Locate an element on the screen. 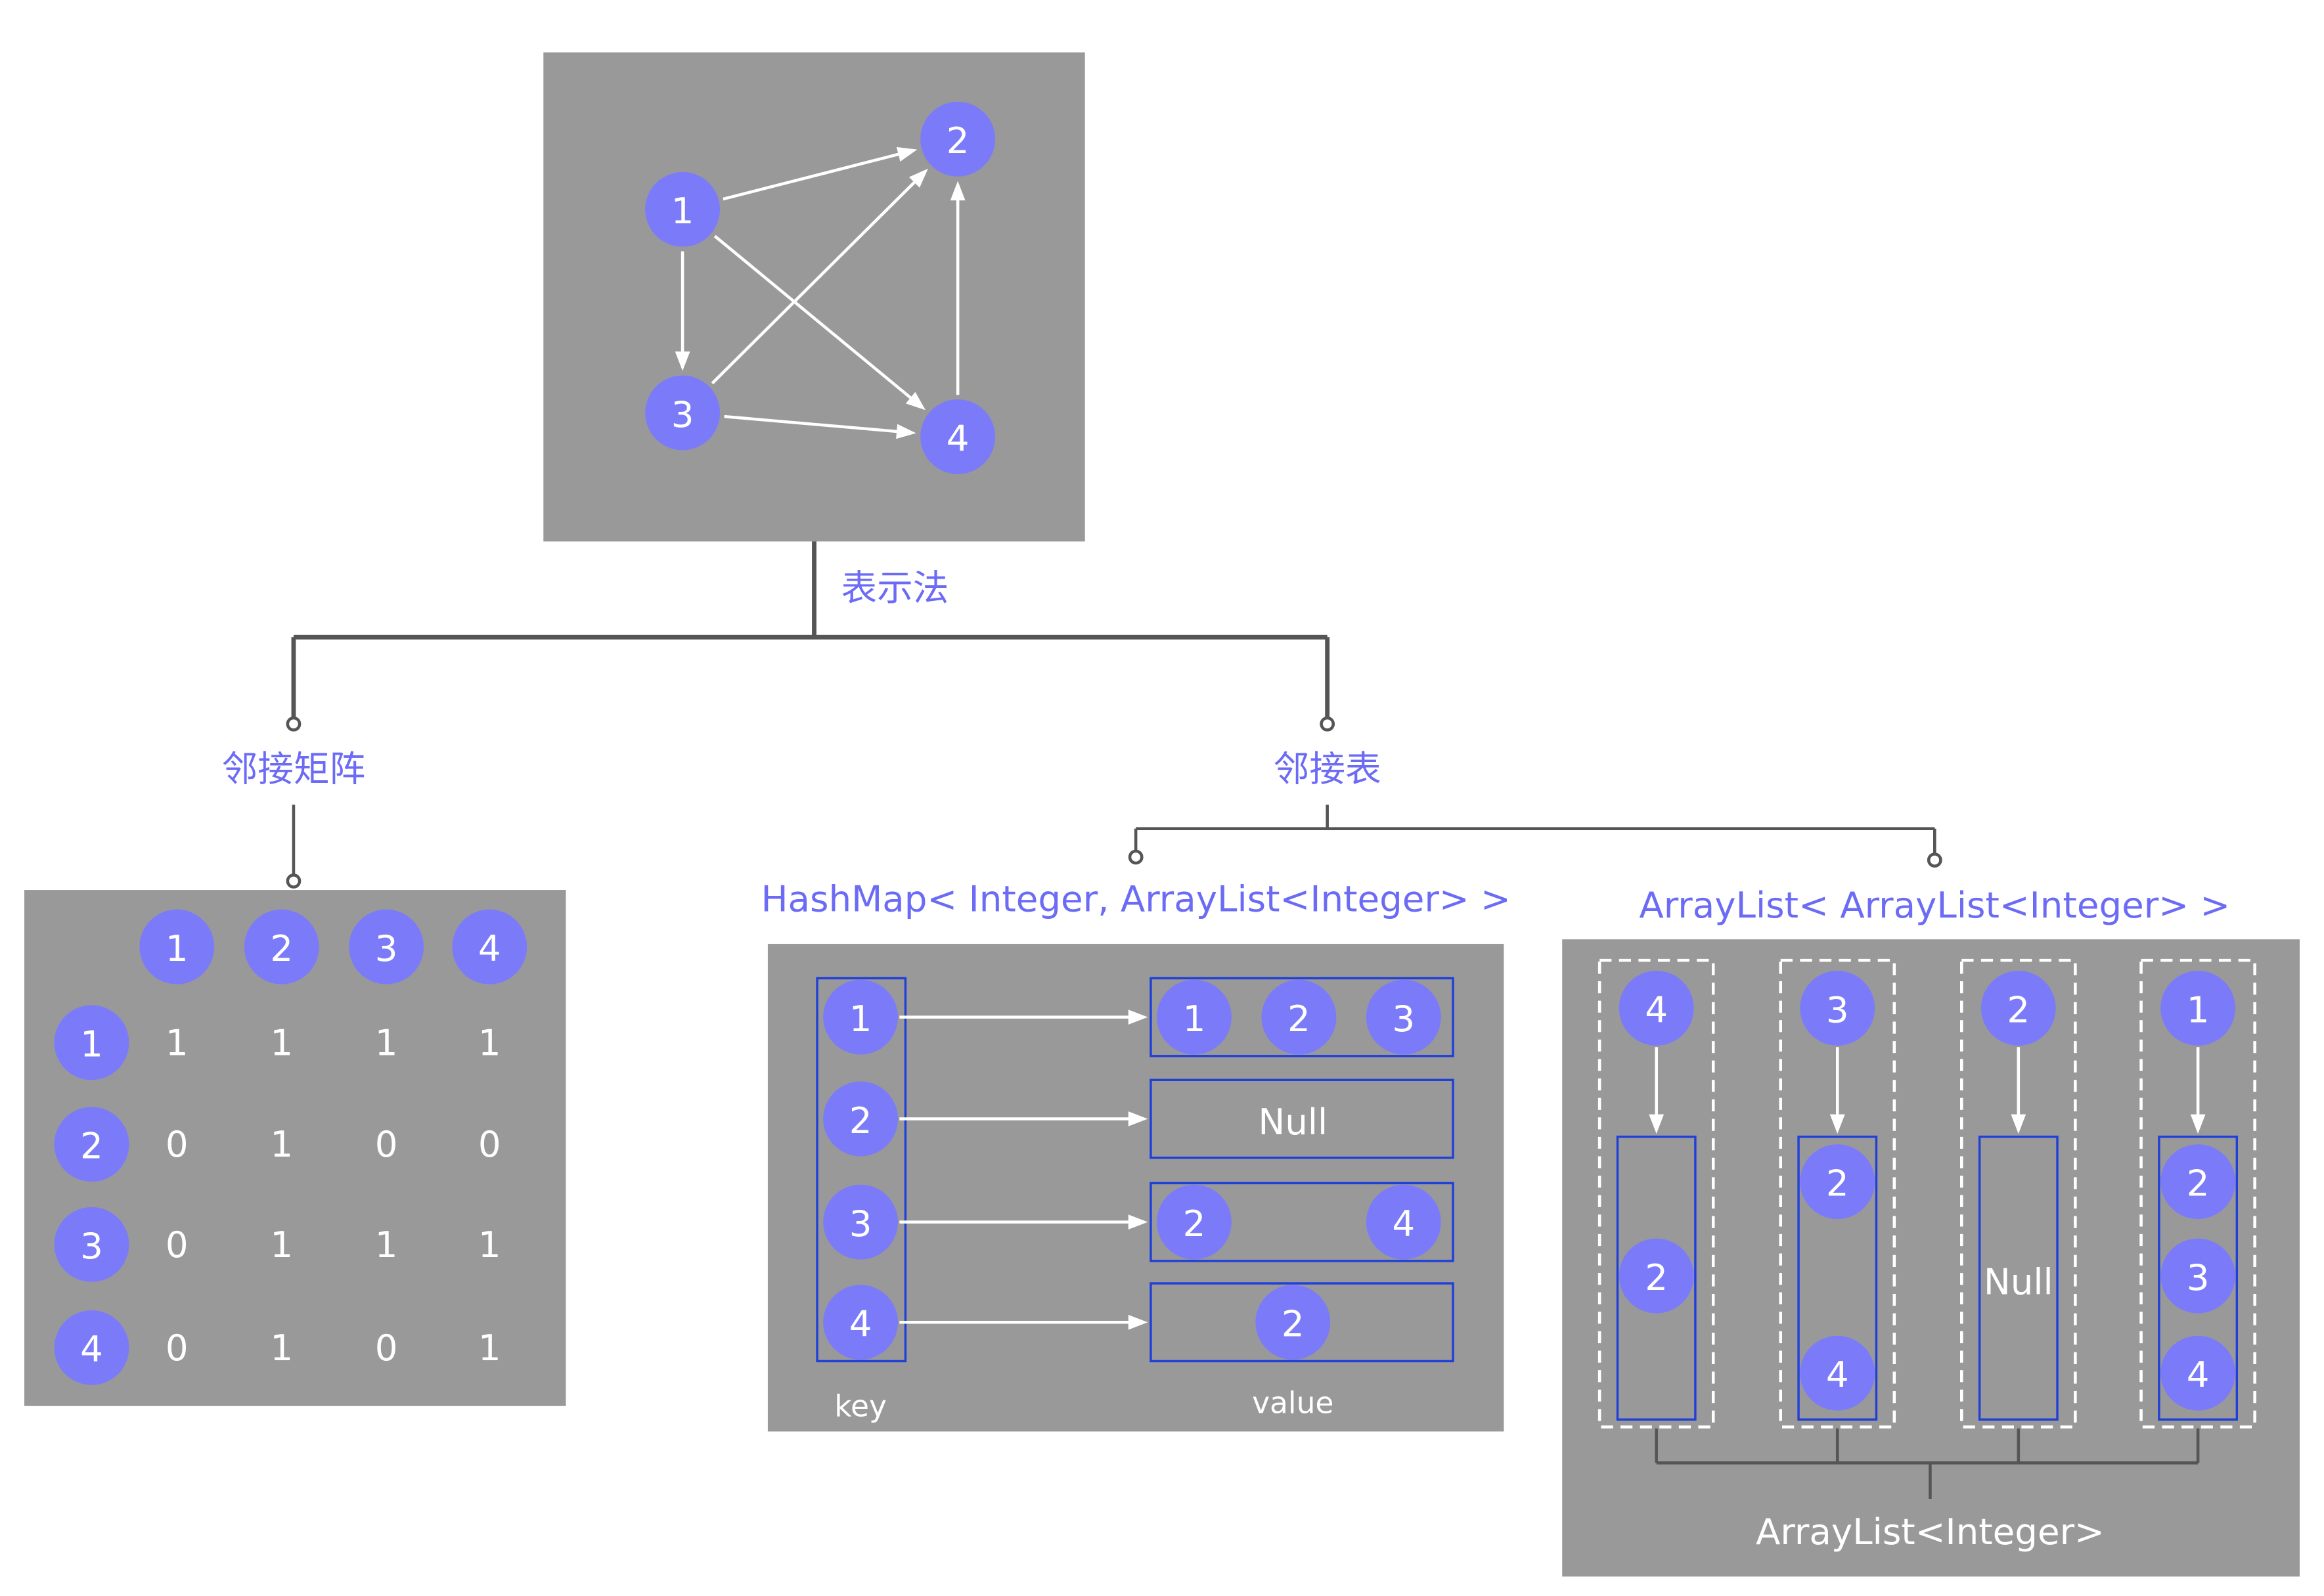 The width and height of the screenshot is (2324, 1596). graph-panel is located at coordinates (813, 297).